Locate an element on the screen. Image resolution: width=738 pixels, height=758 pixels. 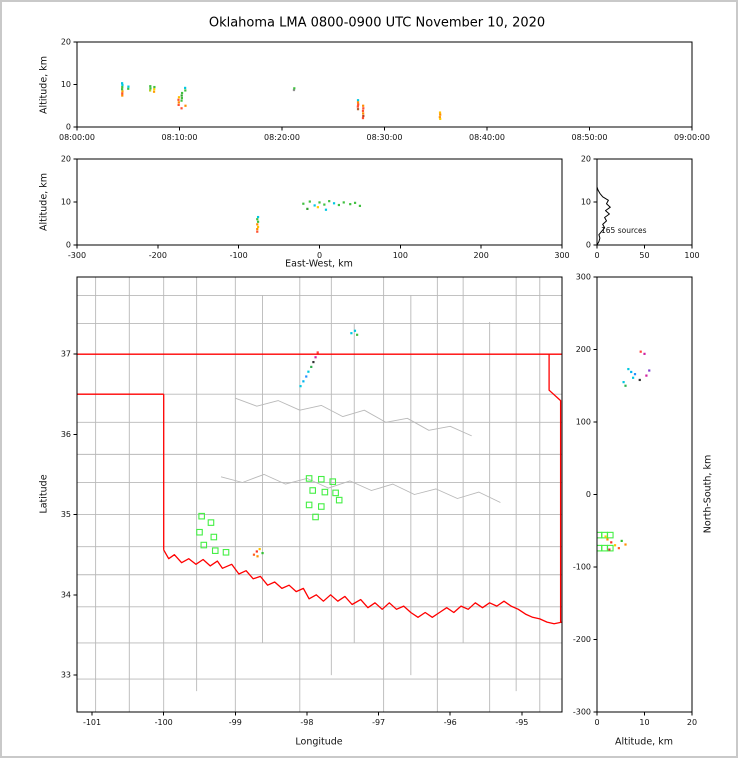
alt-histogram-axes: 0 50 100 0 10 20 is located at coordinates (640, 208).